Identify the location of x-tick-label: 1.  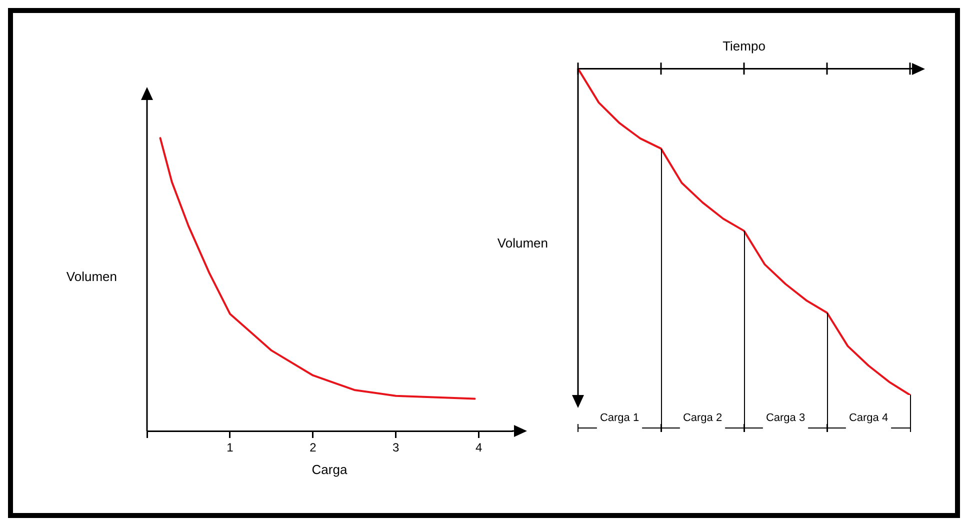
(230, 447).